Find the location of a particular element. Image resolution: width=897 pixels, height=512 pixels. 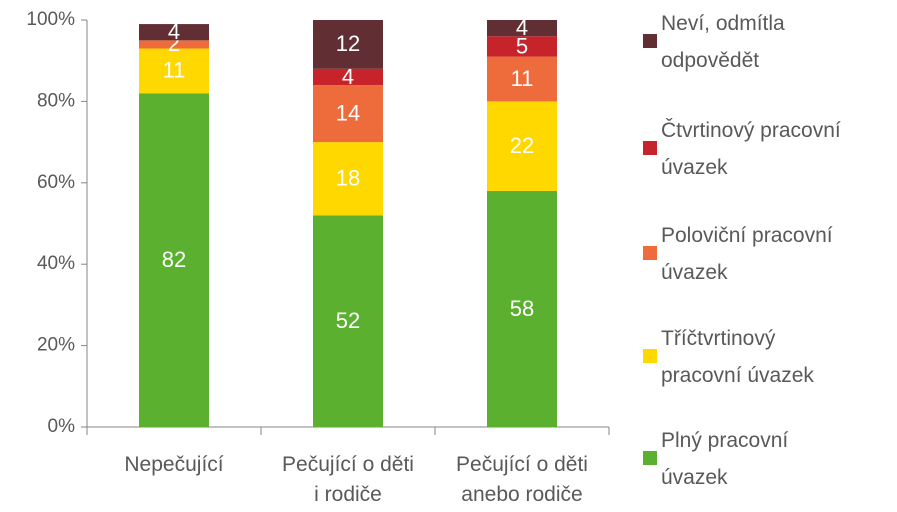

data-label: 82 is located at coordinates (174, 259).